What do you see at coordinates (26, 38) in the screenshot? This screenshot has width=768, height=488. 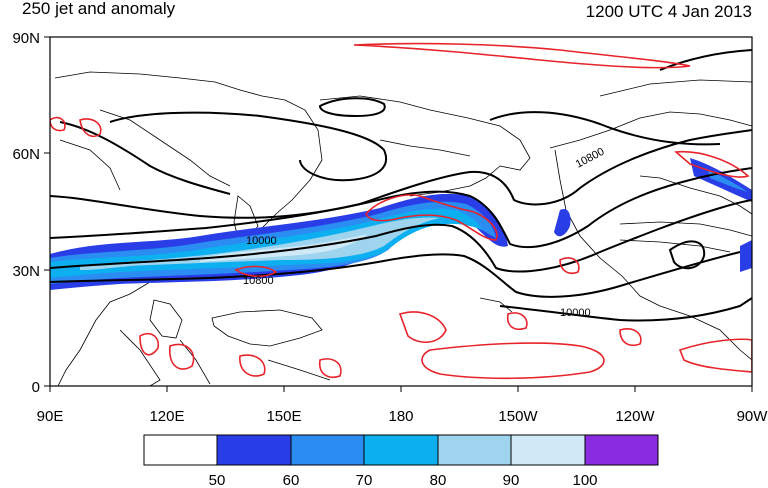 I see `y-tick-90n: 90N` at bounding box center [26, 38].